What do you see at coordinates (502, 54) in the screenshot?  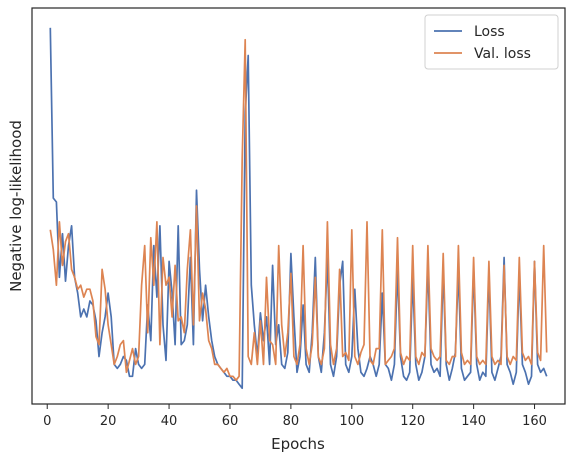 I see `legend-label-val-loss: Val. loss` at bounding box center [502, 54].